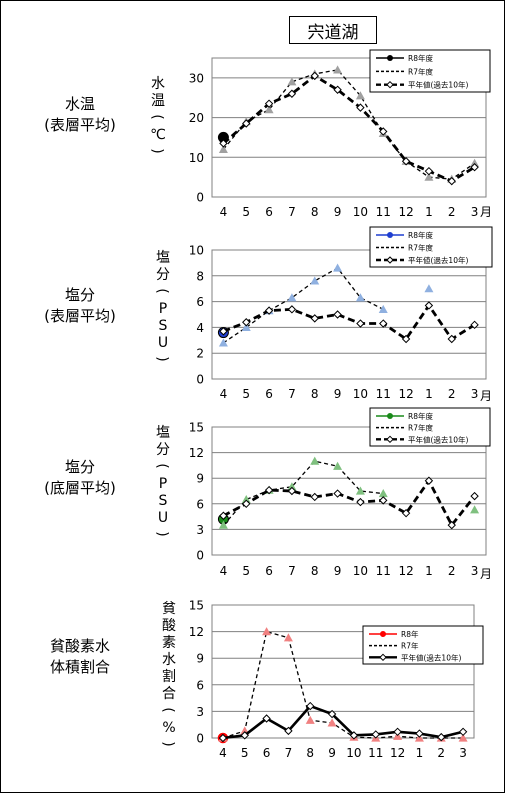  Describe the element at coordinates (158, 135) in the screenshot. I see `y-axis-label-char: ℃` at that location.